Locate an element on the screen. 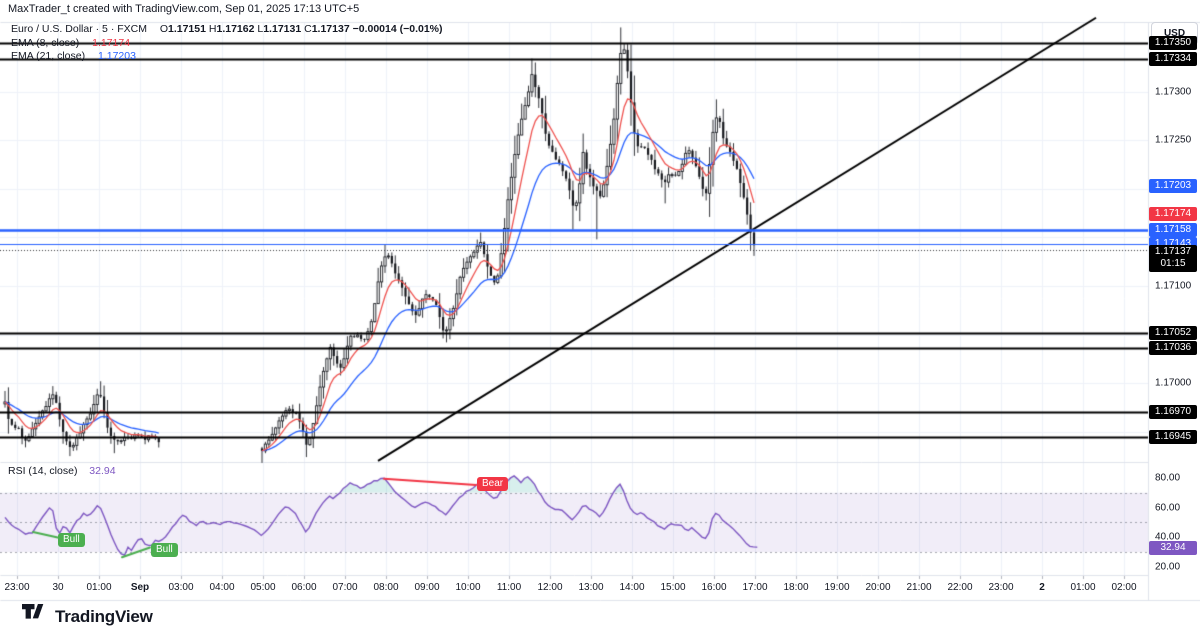 Image resolution: width=1200 pixels, height=632 pixels. close-value: 1.17137 is located at coordinates (330, 29).